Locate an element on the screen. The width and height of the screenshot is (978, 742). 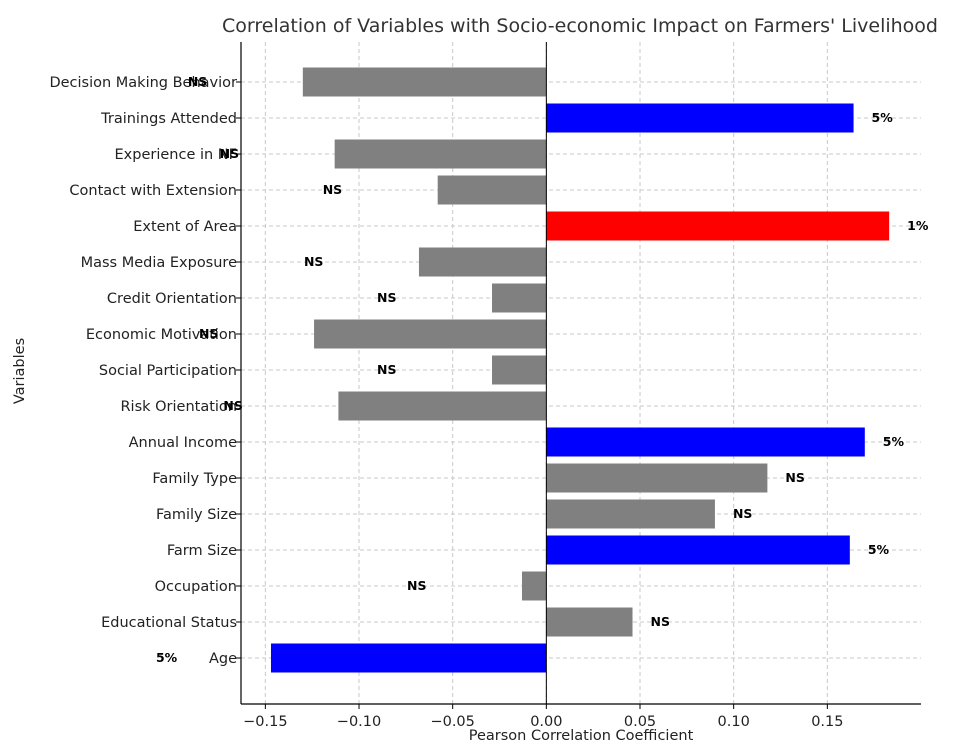
x-tick-label: 0.10 is located at coordinates (734, 722).